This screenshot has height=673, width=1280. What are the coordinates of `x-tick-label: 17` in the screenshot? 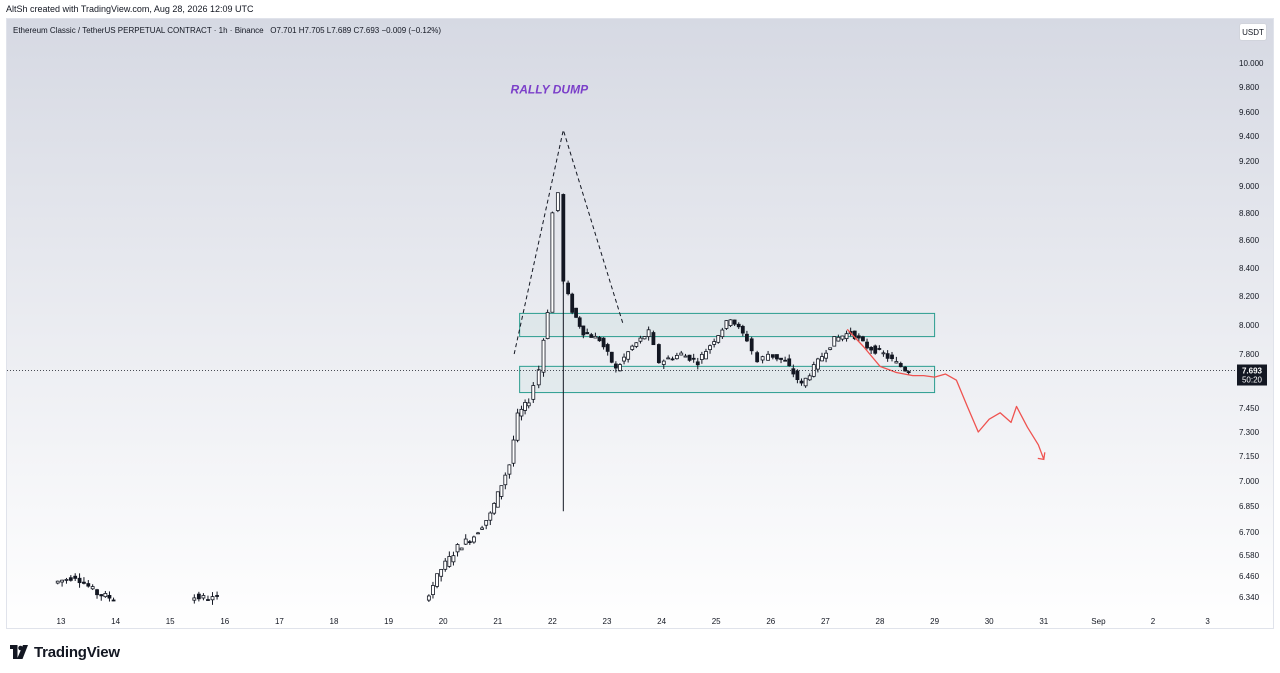 It's located at (279, 621).